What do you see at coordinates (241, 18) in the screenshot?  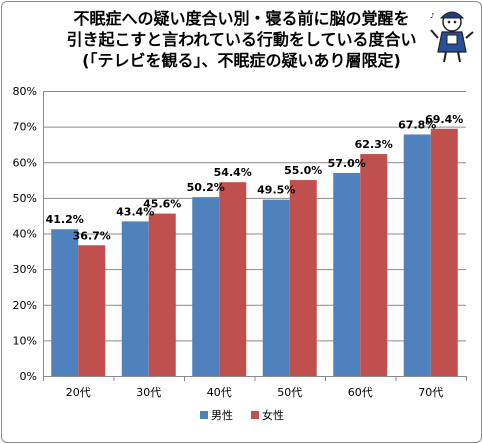 I see `title-line-1: 不眠症への疑い度合い別・寝る前に脳の覚醒を` at bounding box center [241, 18].